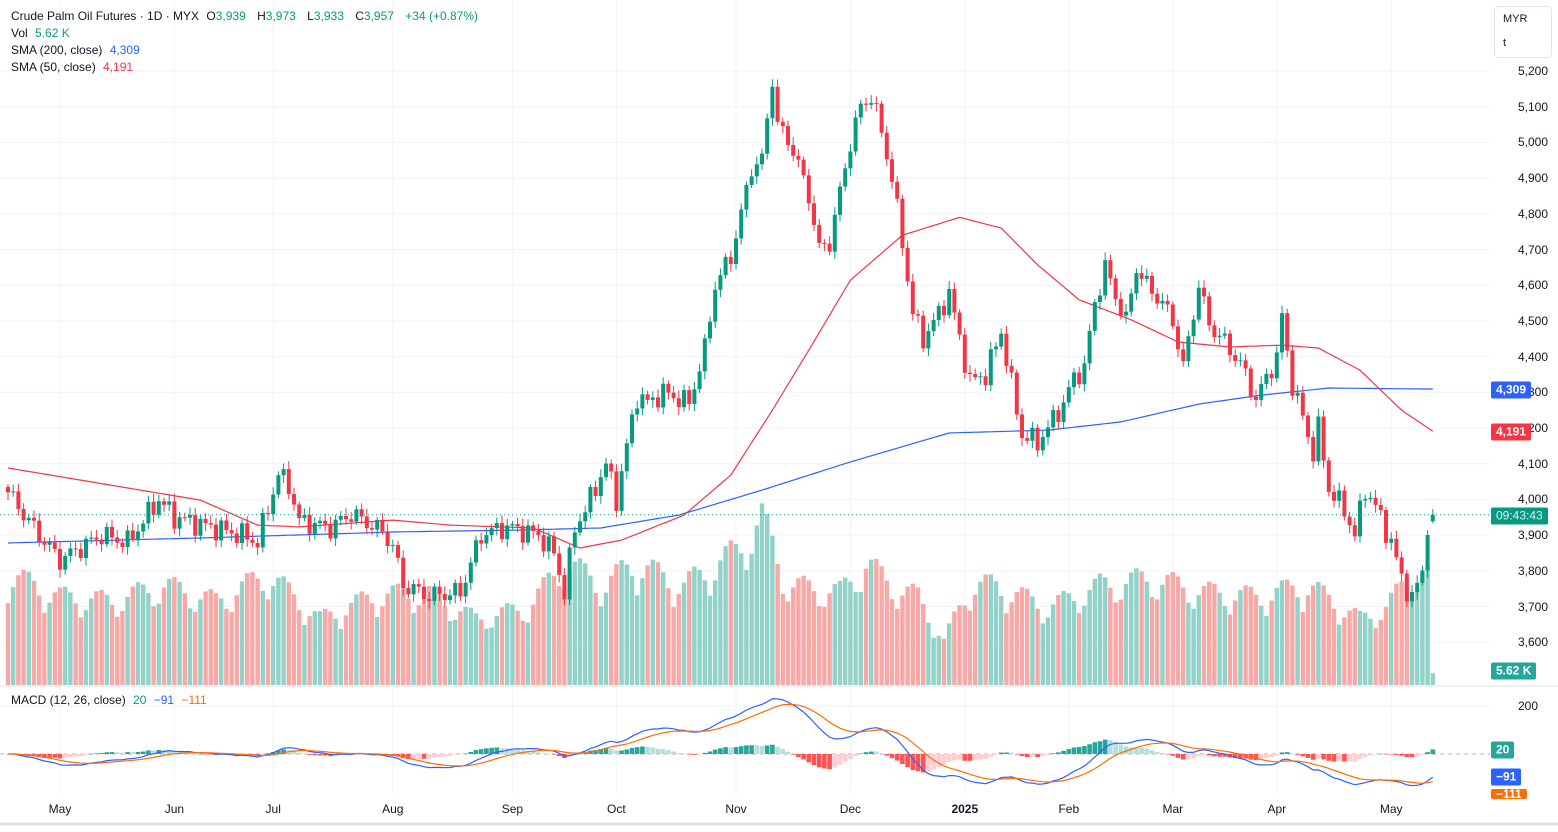 The width and height of the screenshot is (1558, 832). Describe the element at coordinates (327, 16) in the screenshot. I see `ohlc-low: L3,933` at that location.